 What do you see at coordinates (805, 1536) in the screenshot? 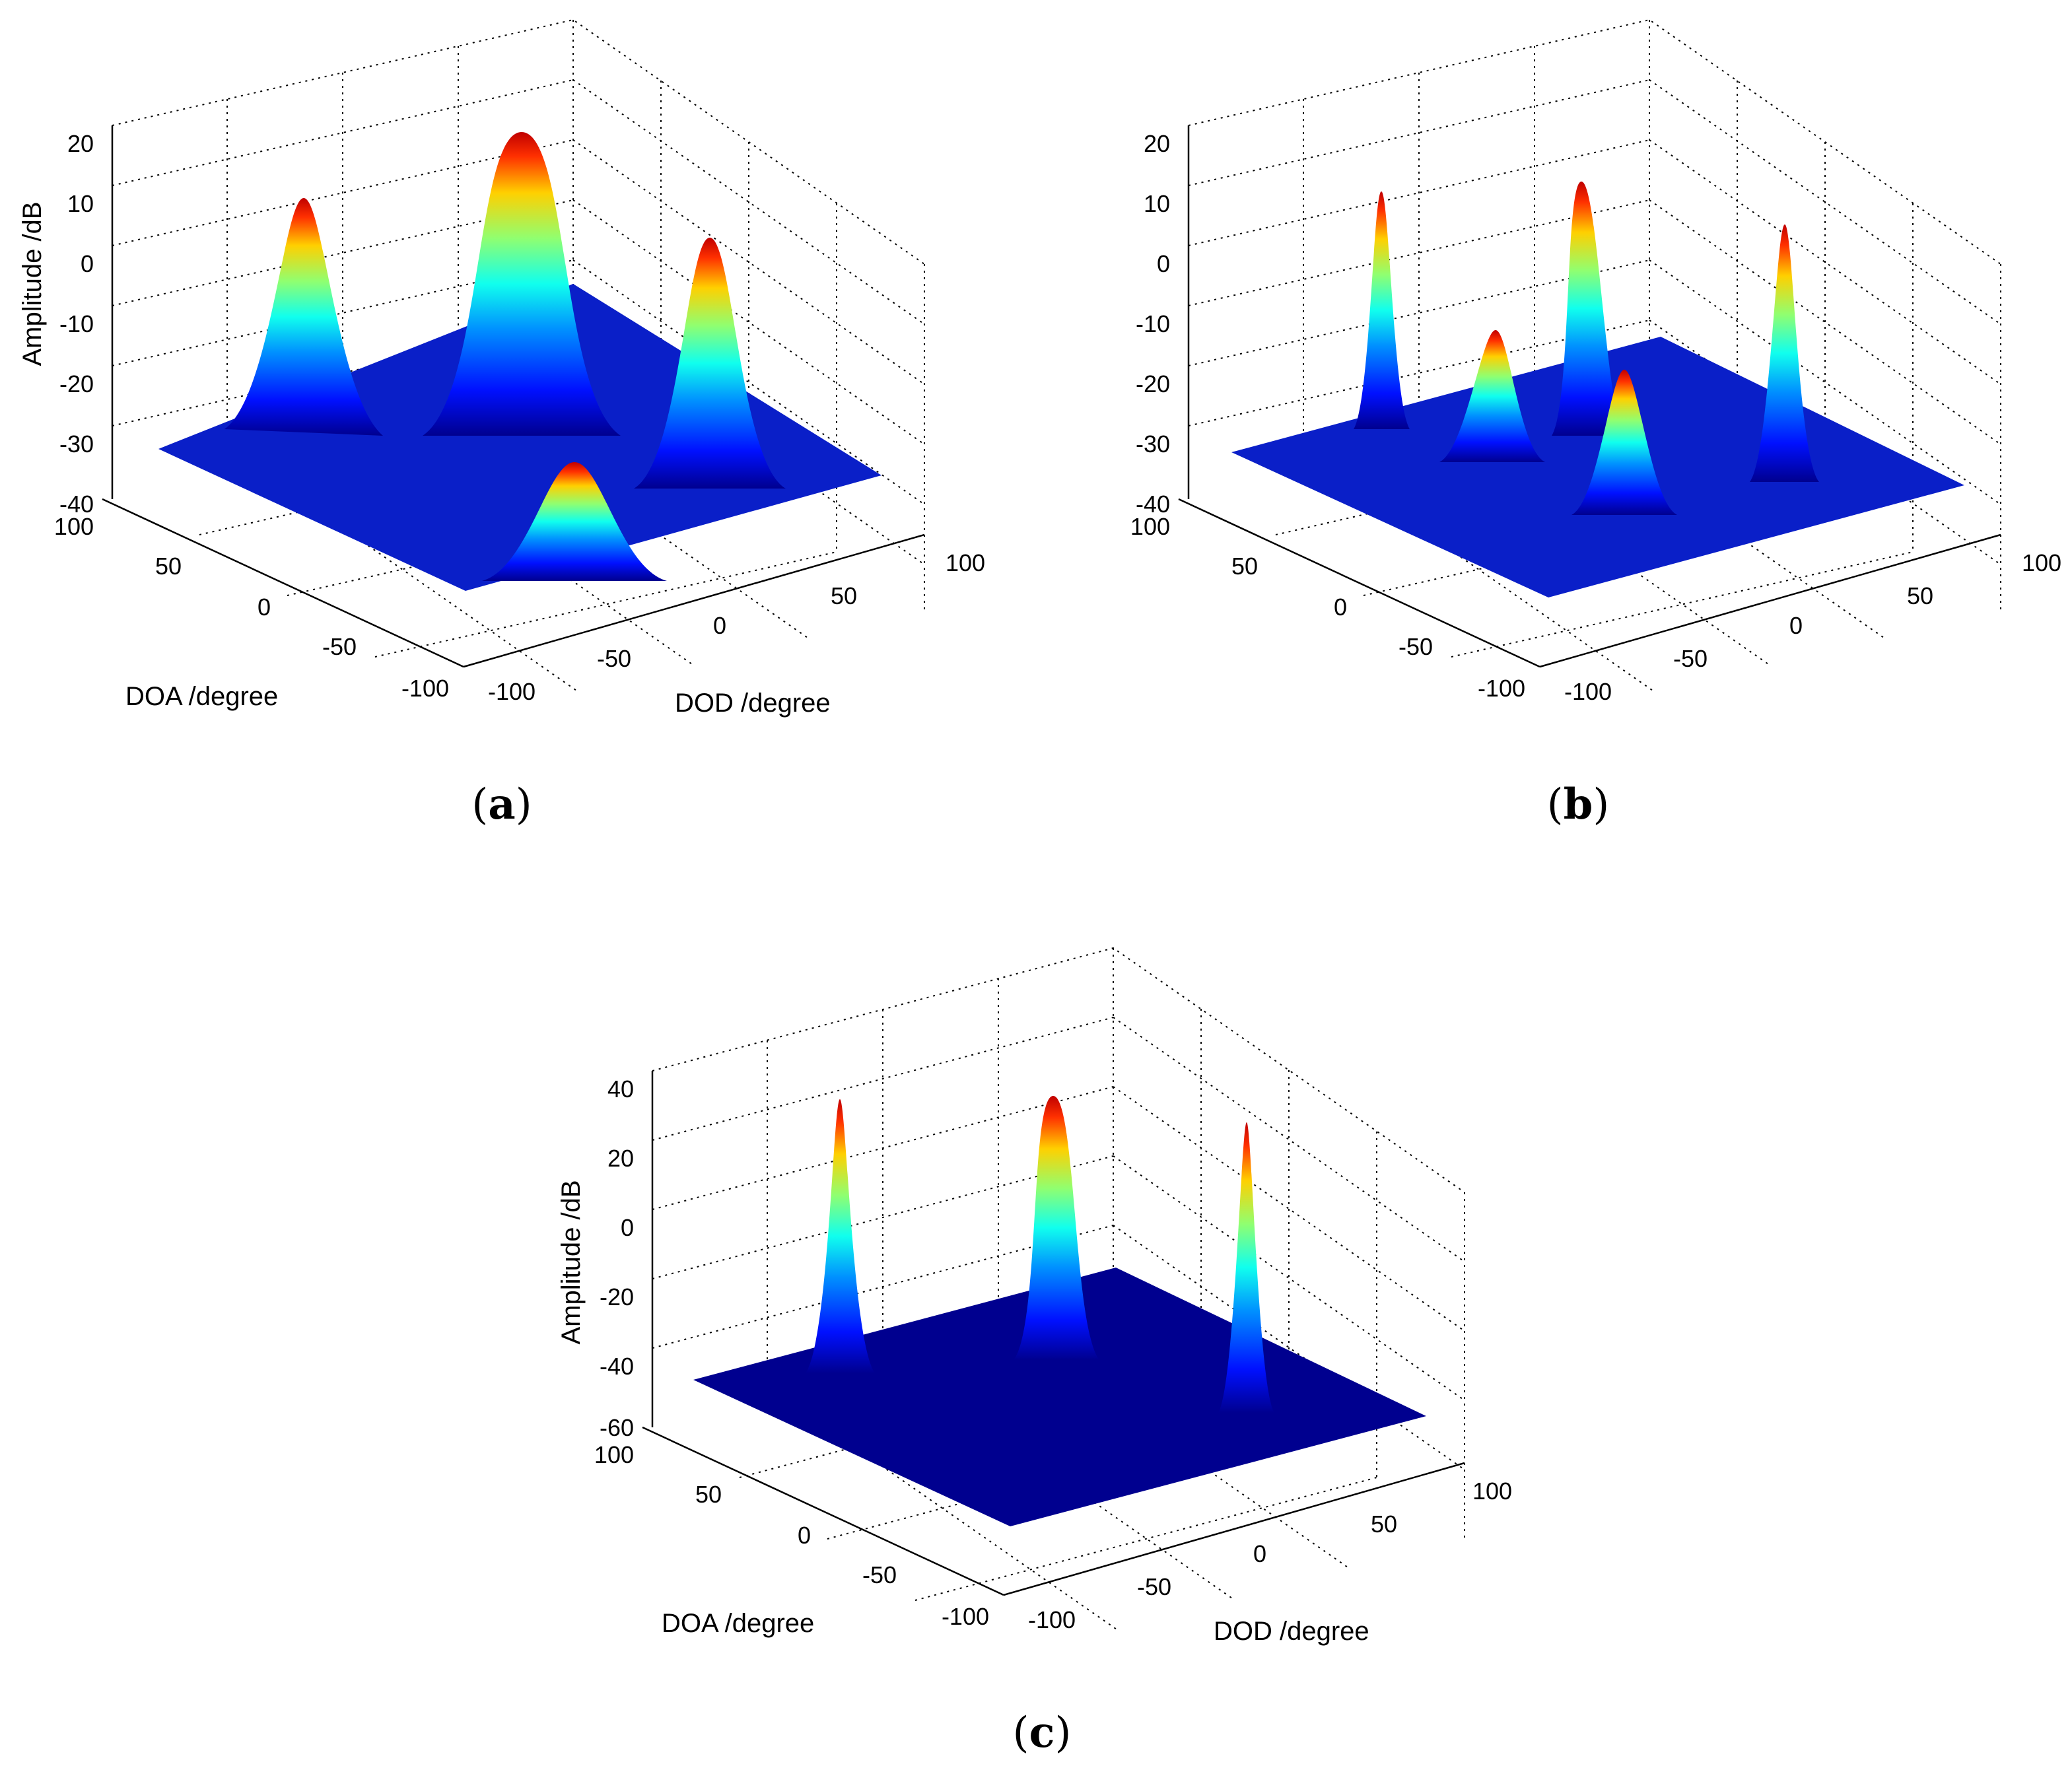
I see `panel-c-x-tick-3: 0` at bounding box center [805, 1536].